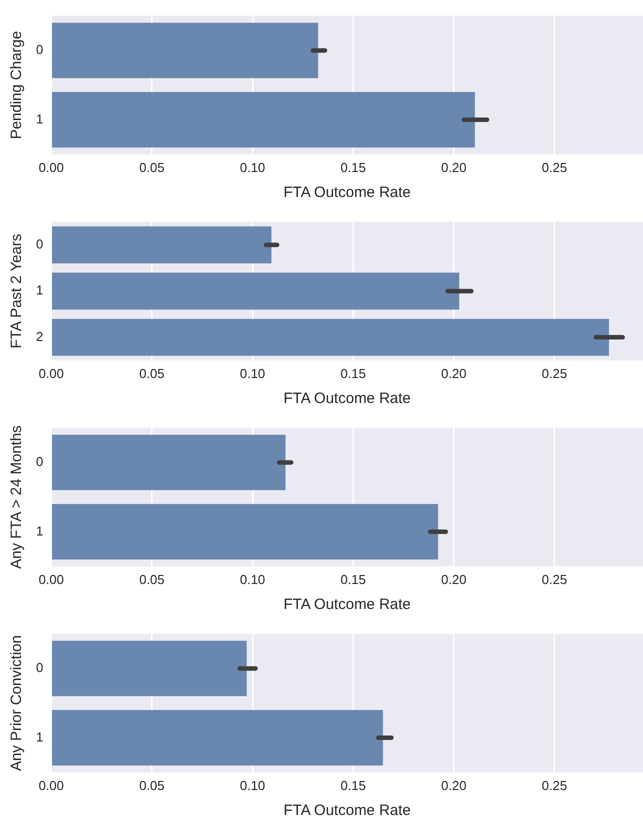 The height and width of the screenshot is (827, 643). Describe the element at coordinates (40, 336) in the screenshot. I see `y-tick-label: 2` at that location.